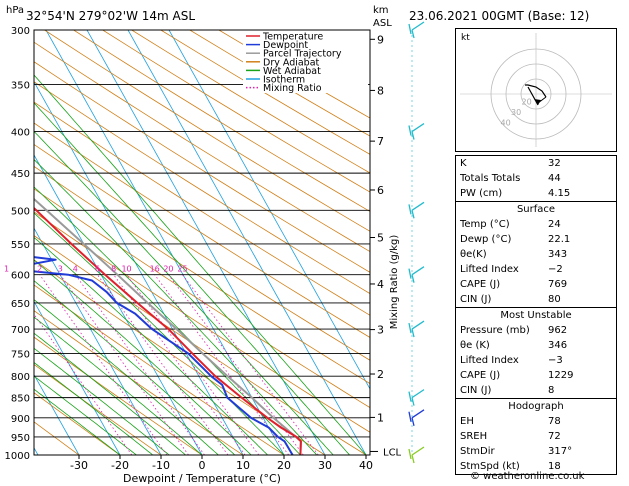 Image resolution: width=629 pixels, height=486 pixels. What do you see at coordinates (20, 304) in the screenshot?
I see `pressure-tick-label: 650` at bounding box center [20, 304].